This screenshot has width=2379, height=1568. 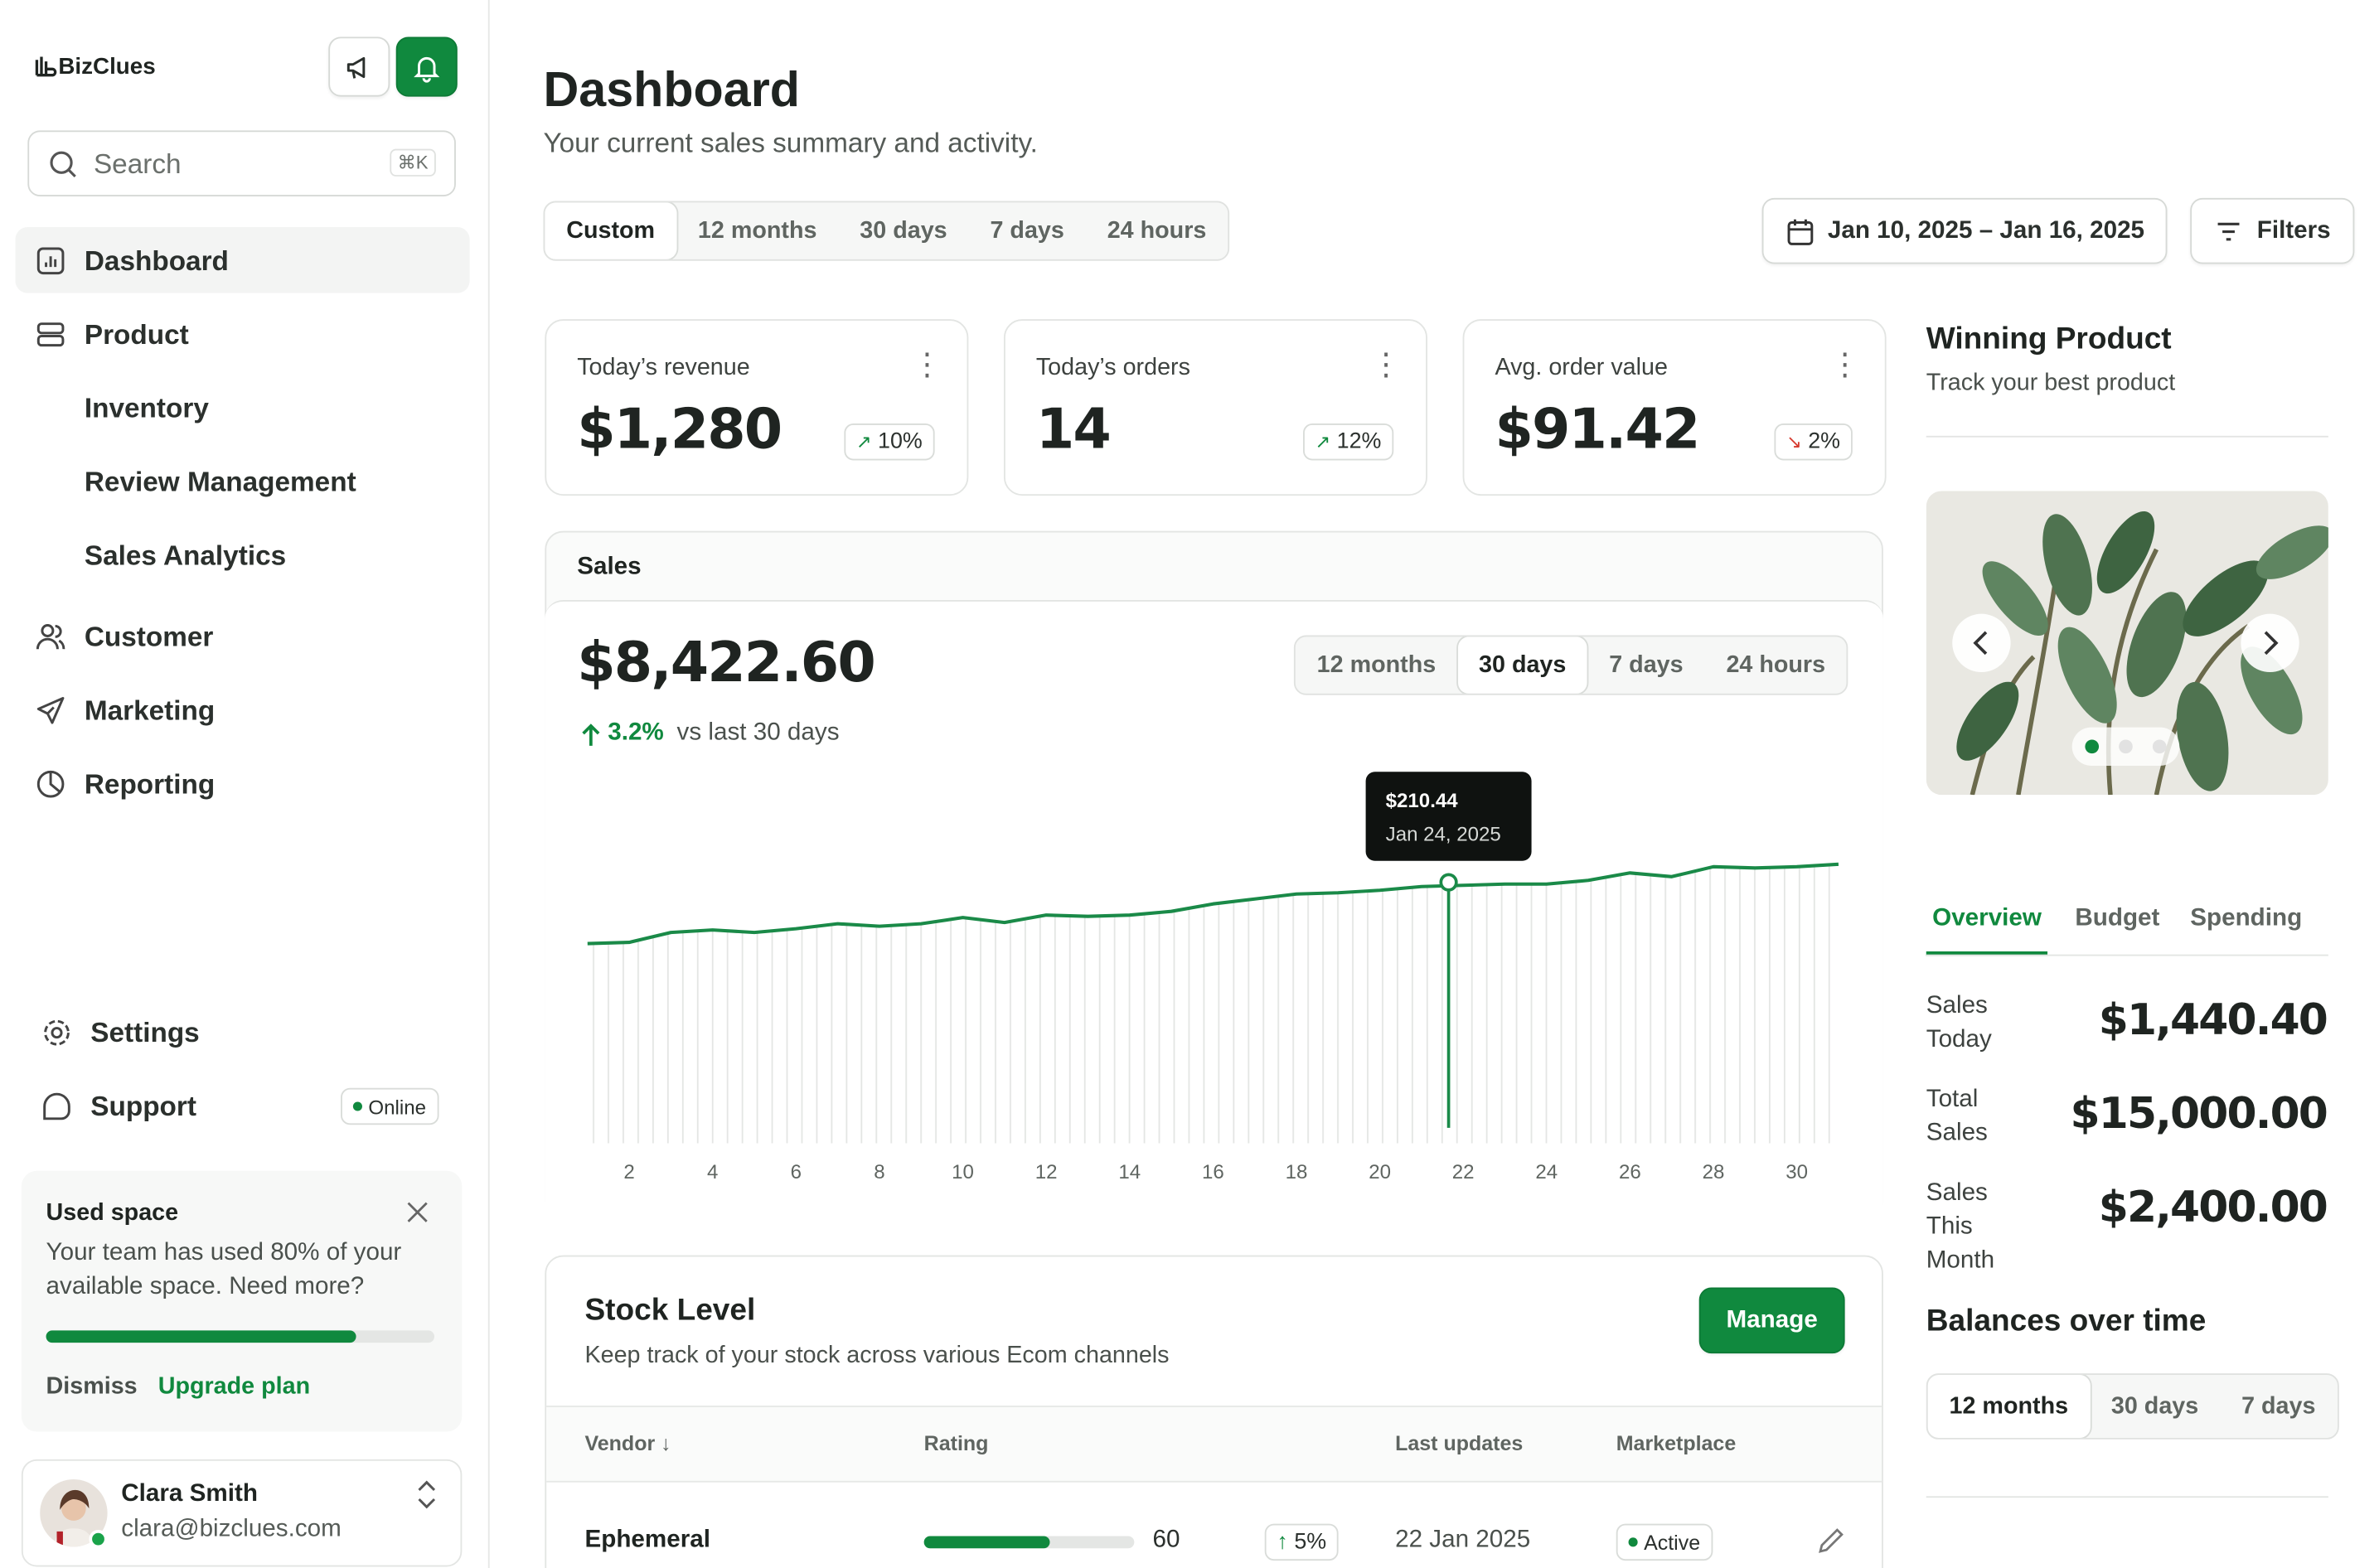 What do you see at coordinates (963, 1172) in the screenshot?
I see `x-tick-label: 10` at bounding box center [963, 1172].